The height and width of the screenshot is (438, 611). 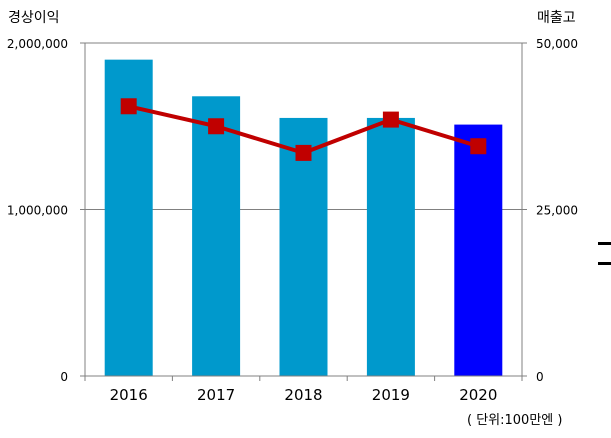 I want to click on line-marker-2017, so click(x=216, y=126).